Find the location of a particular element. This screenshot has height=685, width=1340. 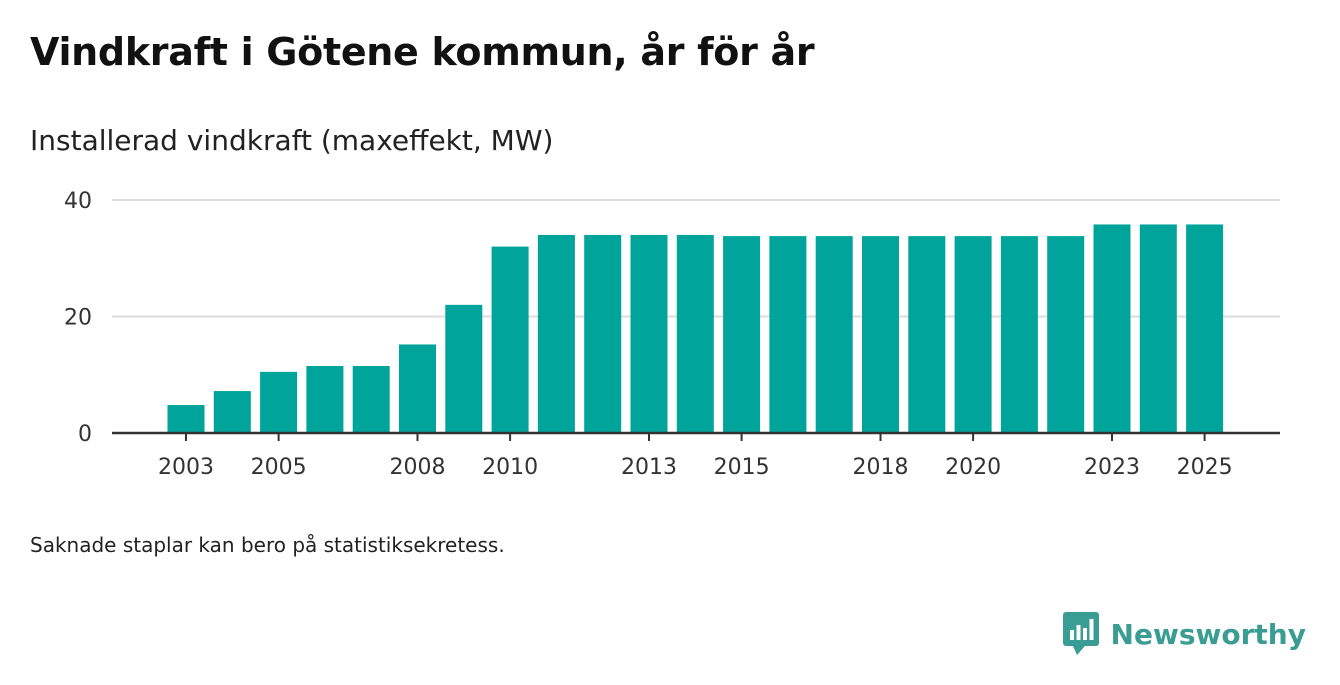

bar-2016 is located at coordinates (788, 334).